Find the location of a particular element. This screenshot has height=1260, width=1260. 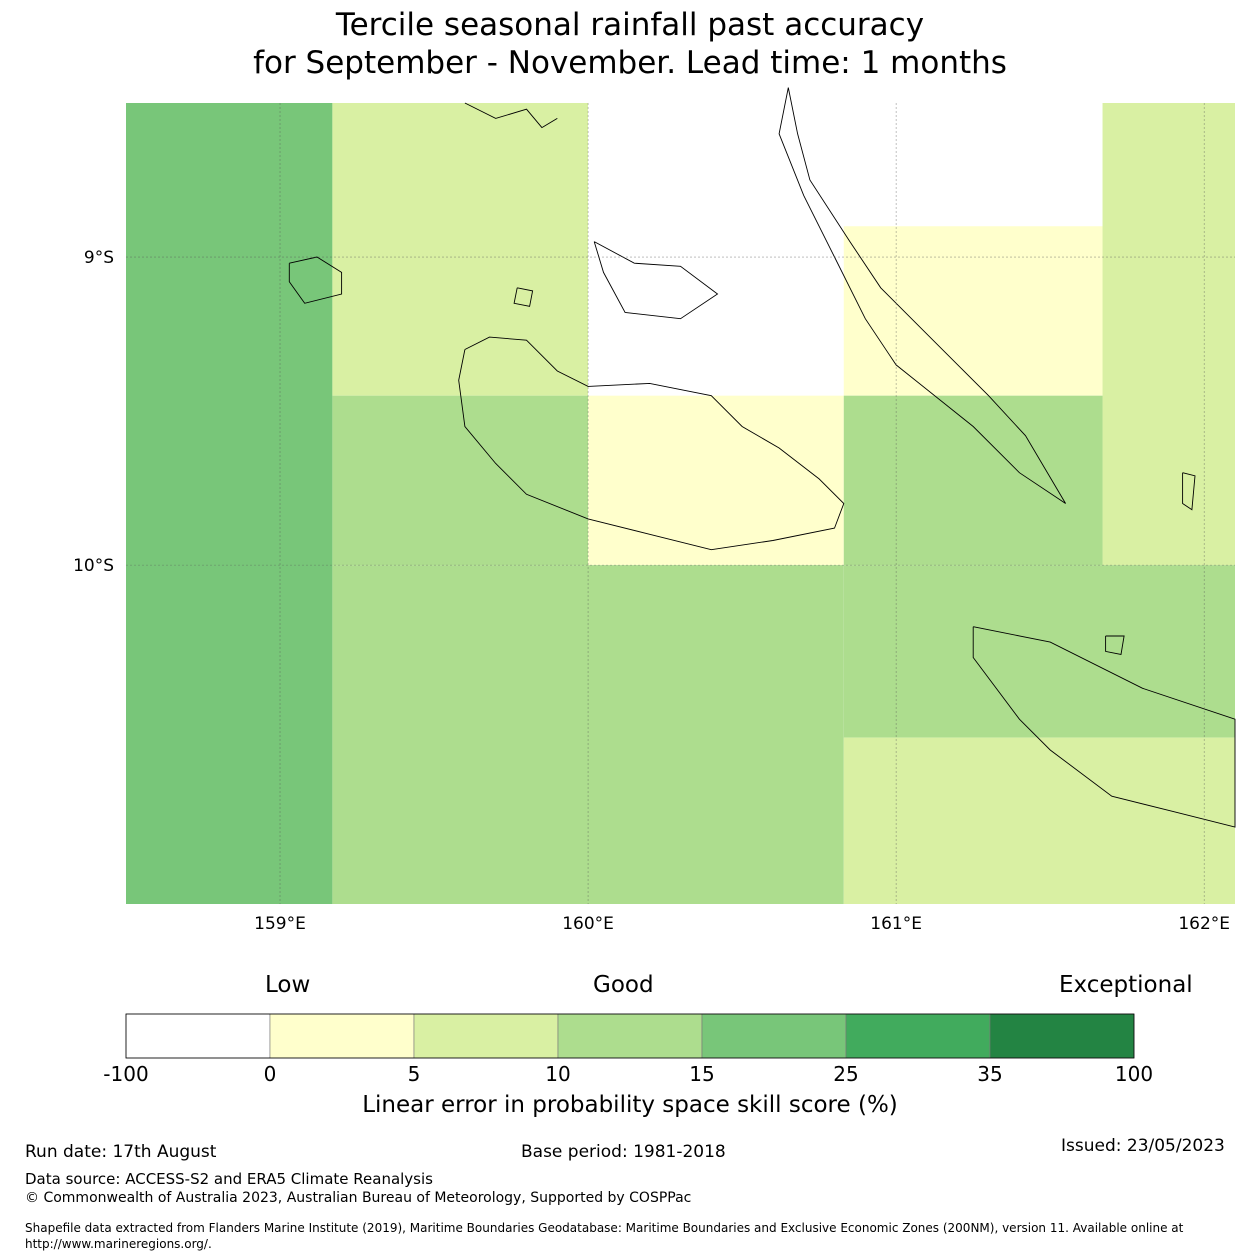

coastline-north-coast-islands is located at coordinates (511, 115).